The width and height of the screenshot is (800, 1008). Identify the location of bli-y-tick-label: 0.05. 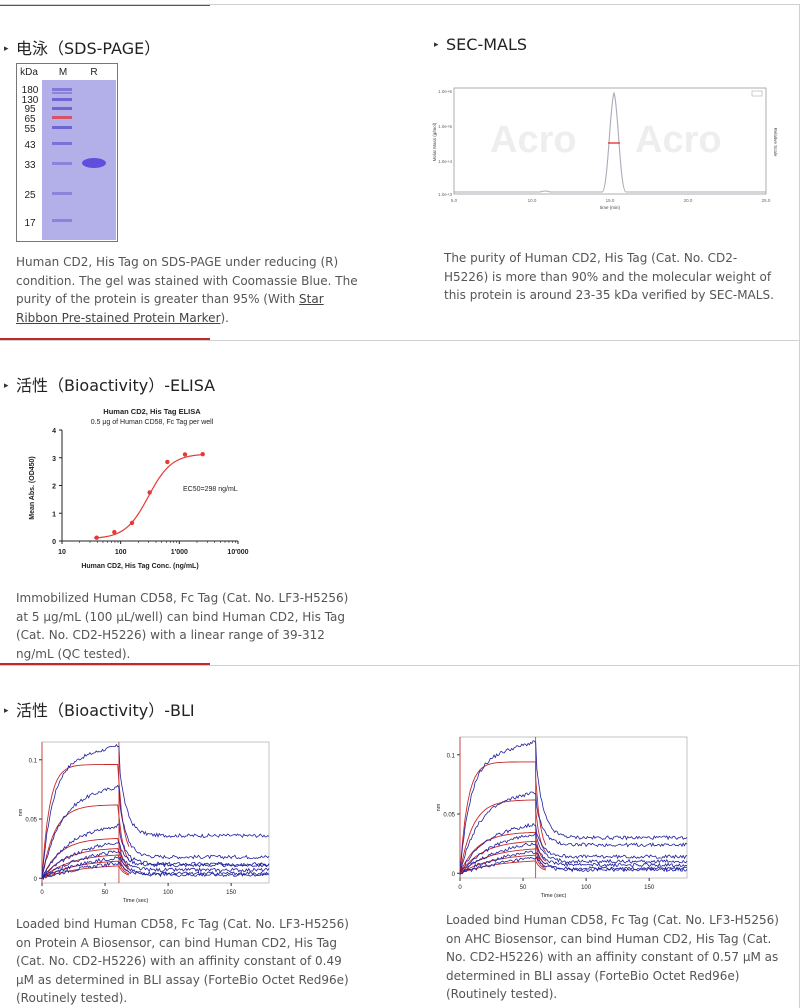
(449, 816).